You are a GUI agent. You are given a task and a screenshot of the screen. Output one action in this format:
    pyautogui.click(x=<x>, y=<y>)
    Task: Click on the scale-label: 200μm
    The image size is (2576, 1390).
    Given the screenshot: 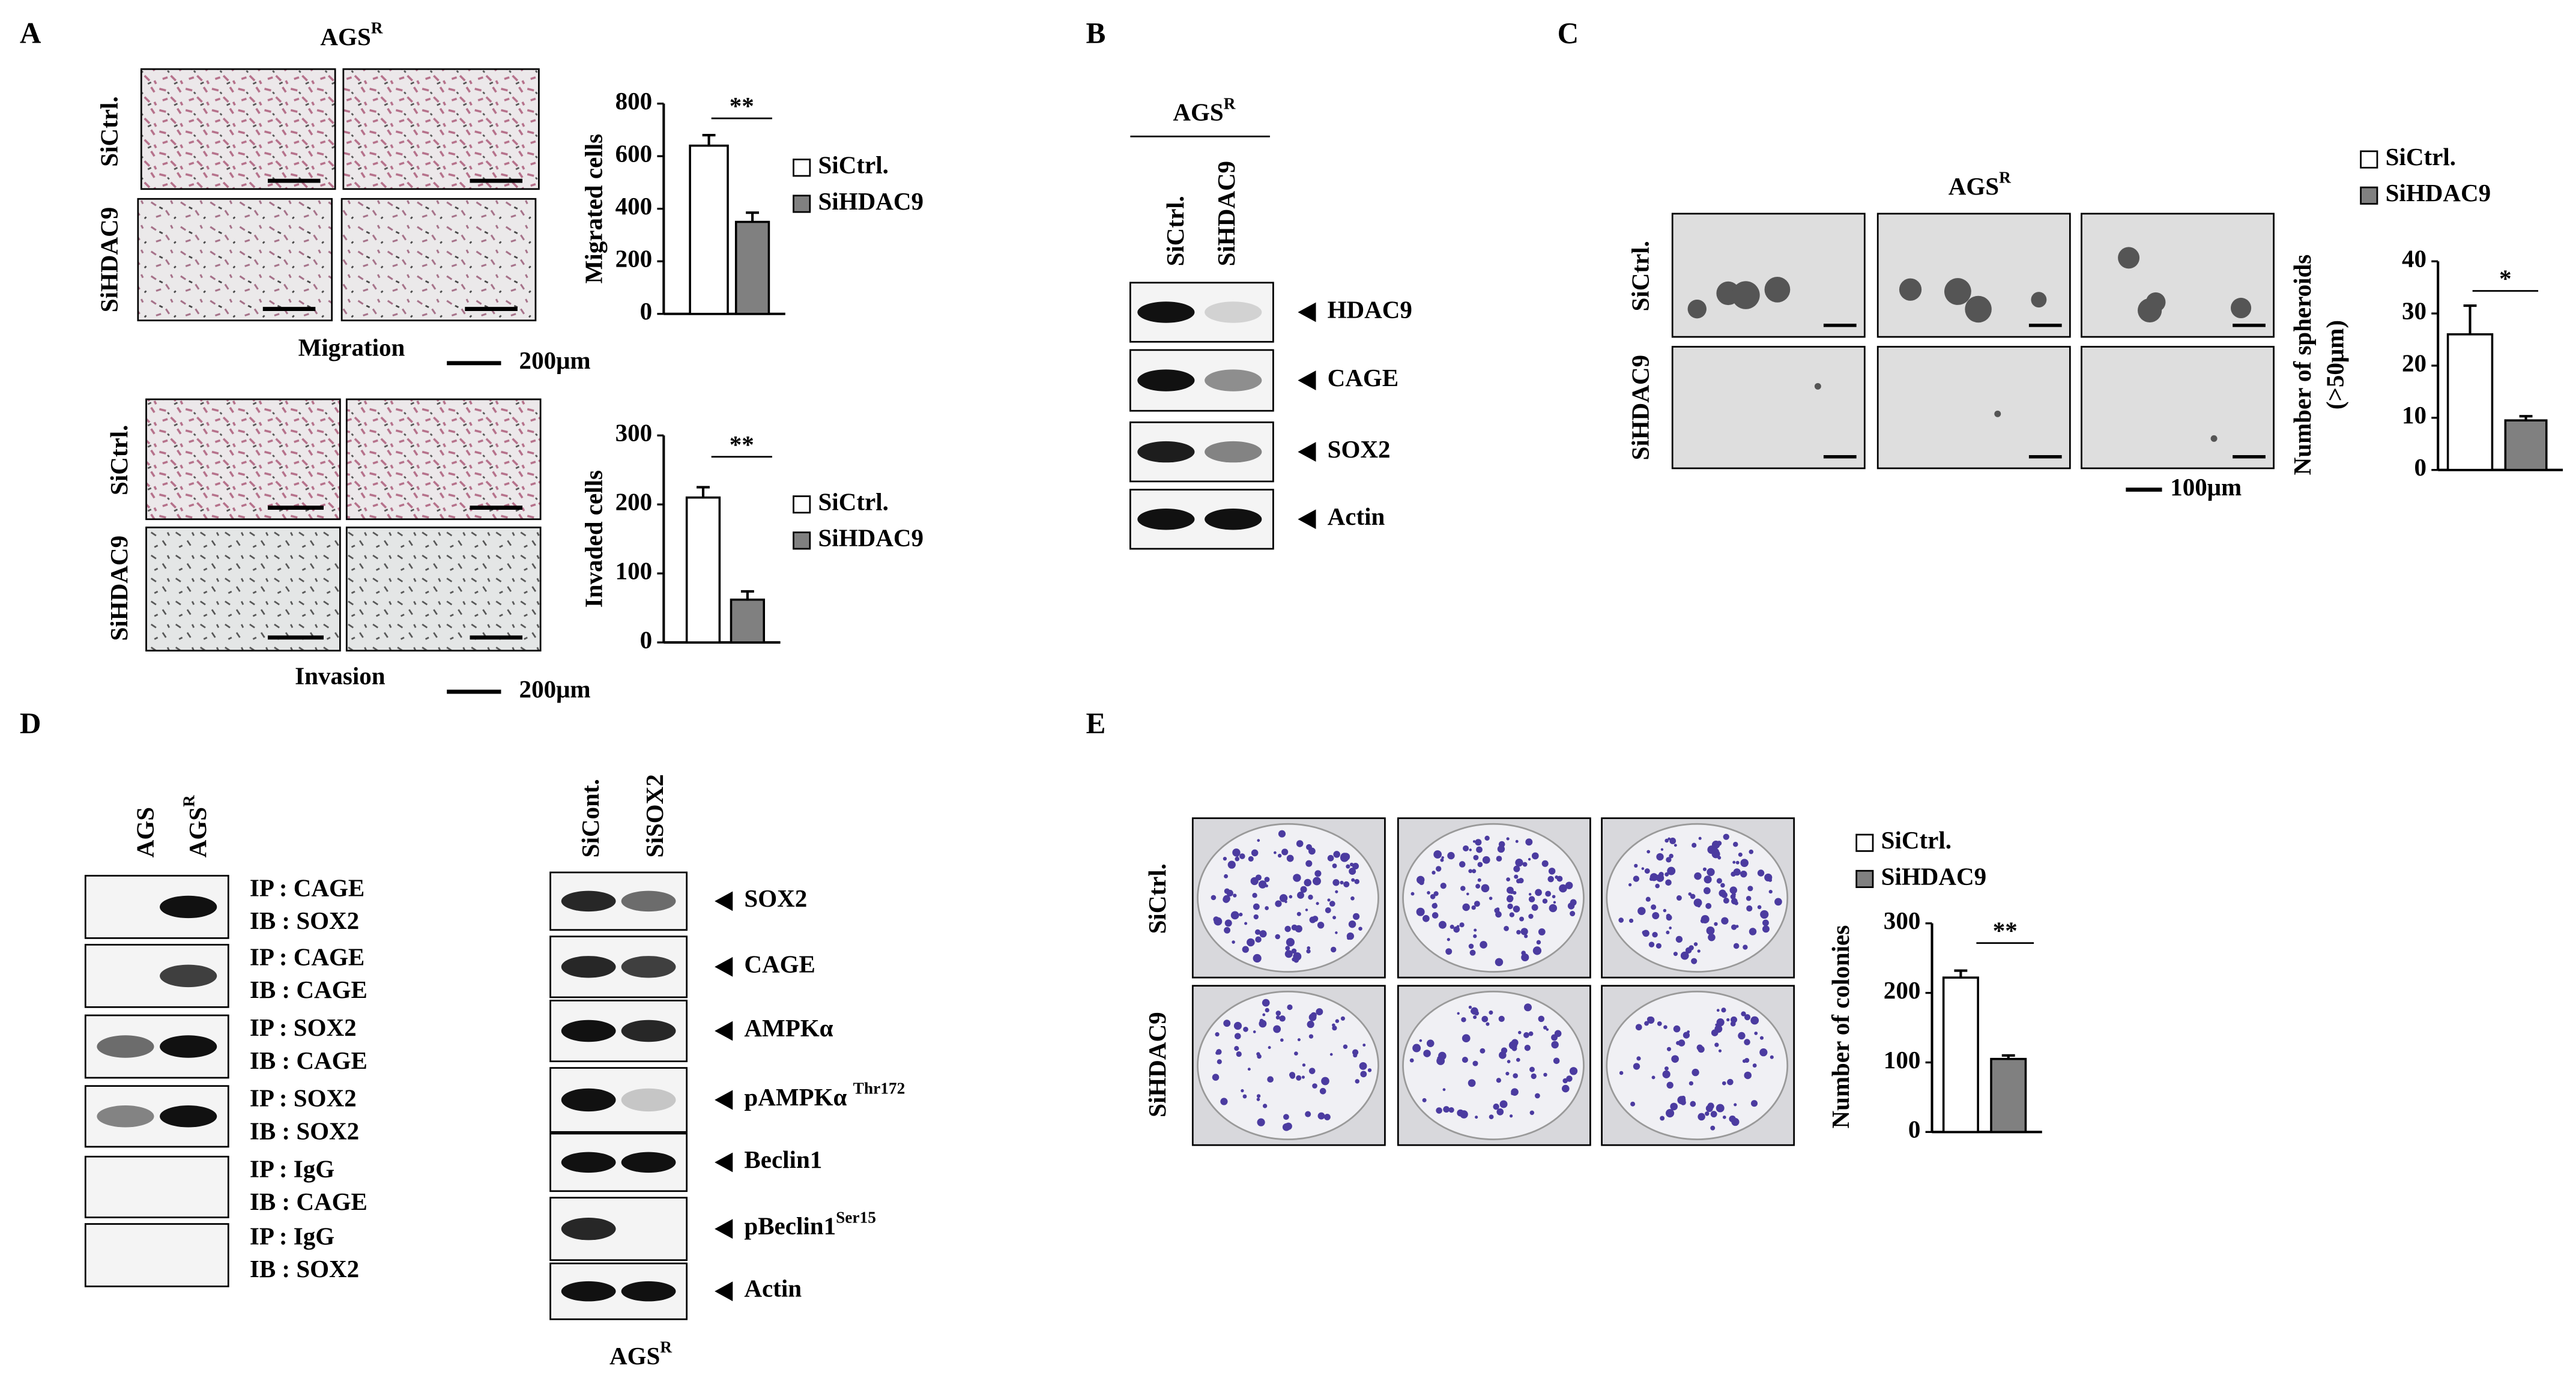 What is the action you would take?
    pyautogui.click(x=555, y=689)
    